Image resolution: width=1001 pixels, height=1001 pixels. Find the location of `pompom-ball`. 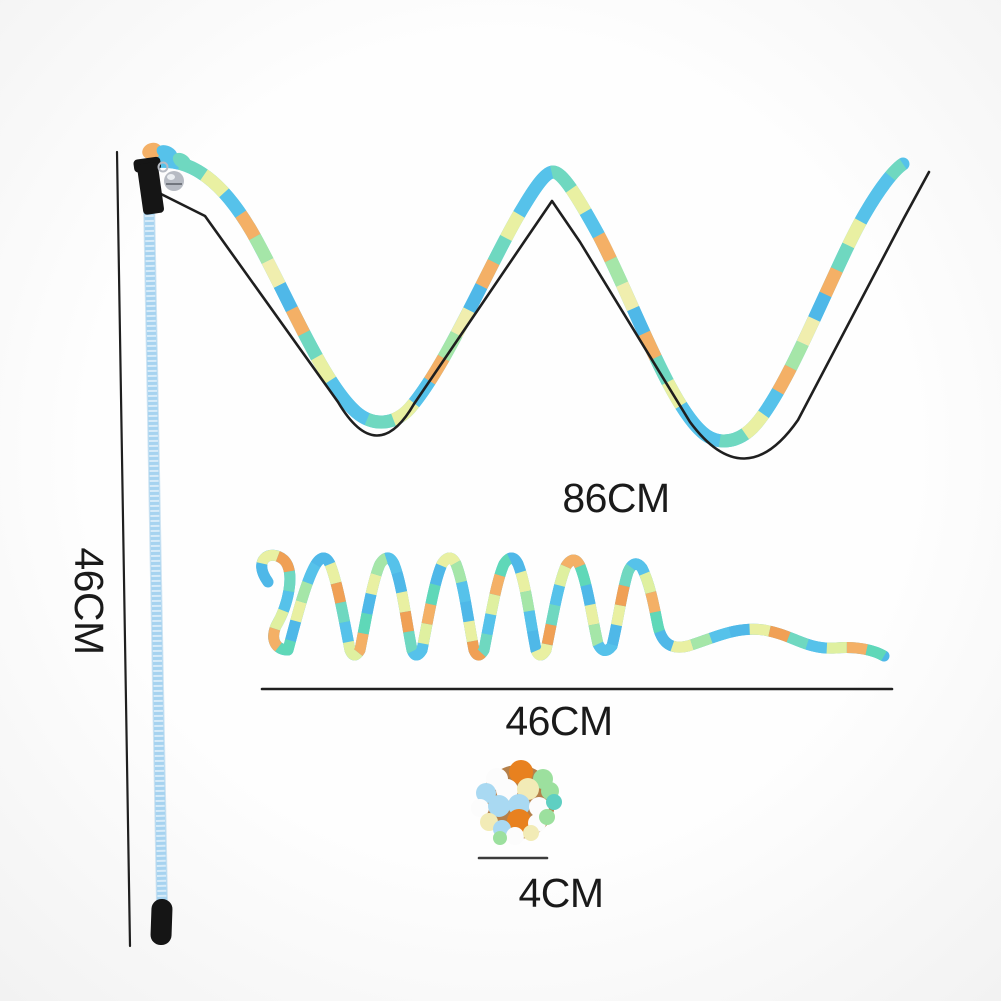

pompom-ball is located at coordinates (516, 802).